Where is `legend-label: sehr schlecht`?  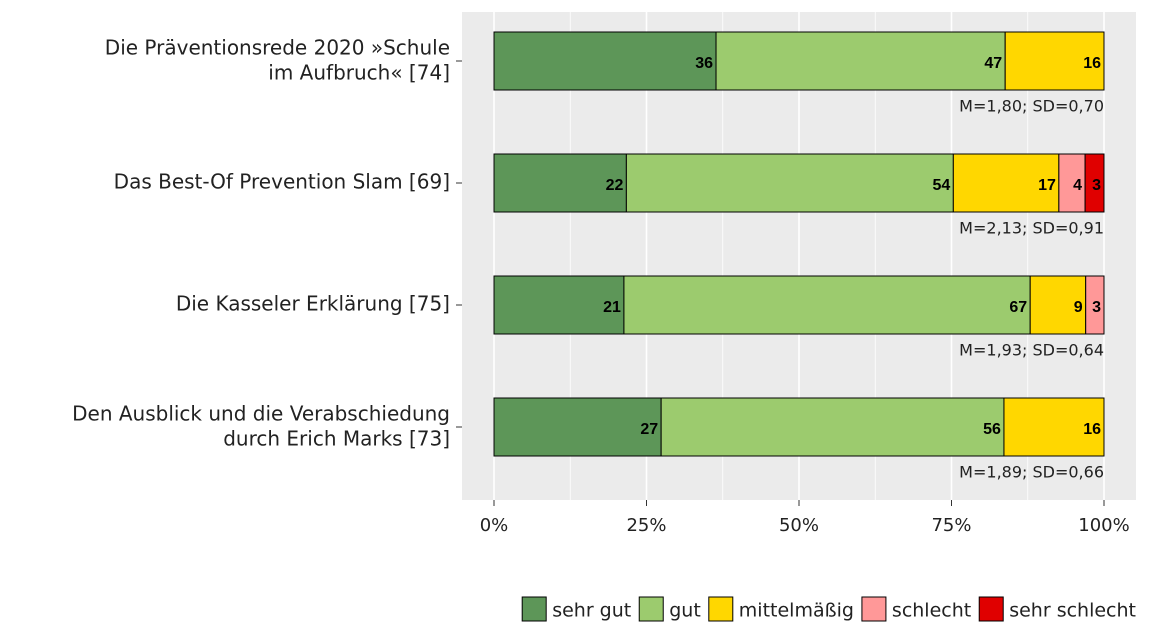 legend-label: sehr schlecht is located at coordinates (1072, 611).